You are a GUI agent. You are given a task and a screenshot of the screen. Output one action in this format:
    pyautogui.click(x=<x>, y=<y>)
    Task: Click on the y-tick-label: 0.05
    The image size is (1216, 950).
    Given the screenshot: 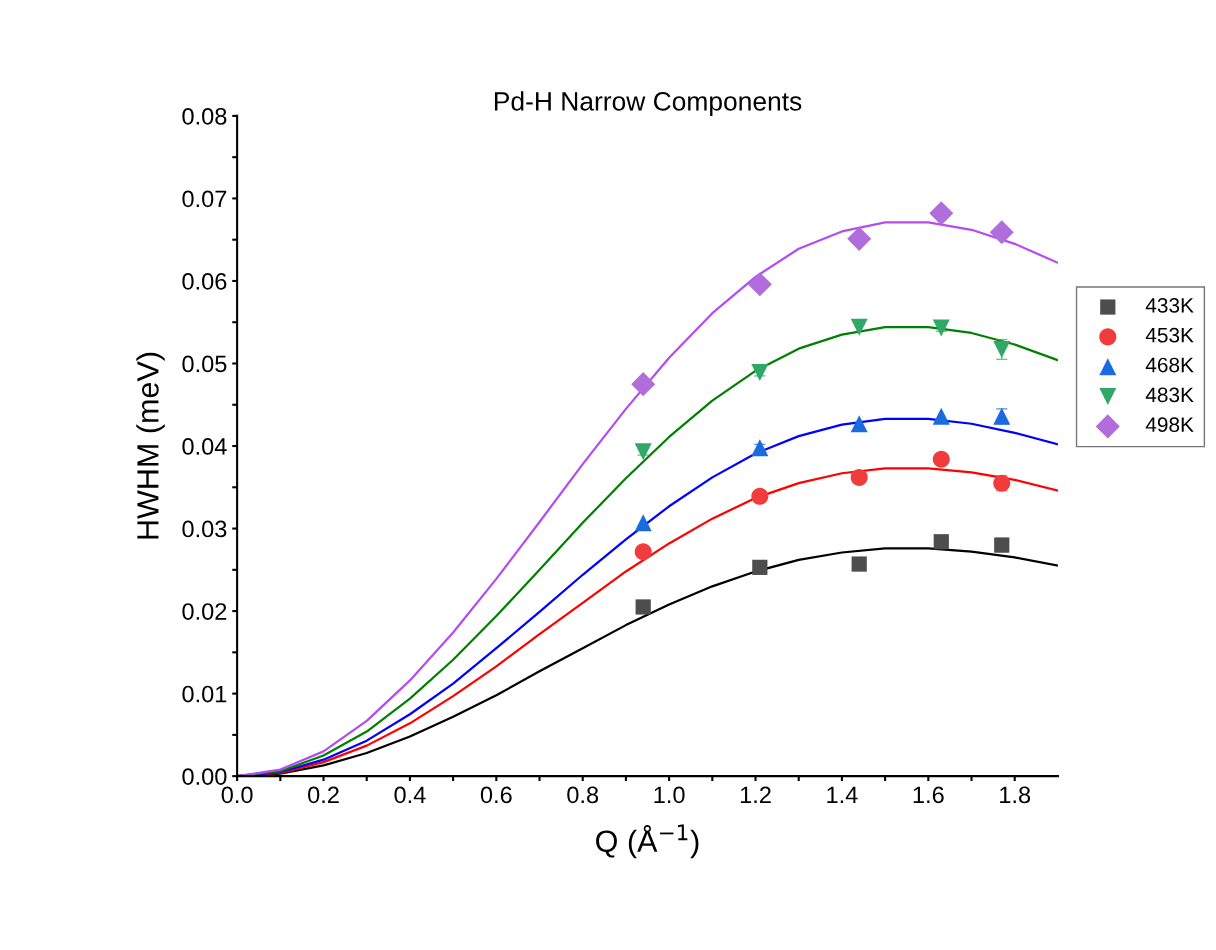 What is the action you would take?
    pyautogui.click(x=204, y=364)
    